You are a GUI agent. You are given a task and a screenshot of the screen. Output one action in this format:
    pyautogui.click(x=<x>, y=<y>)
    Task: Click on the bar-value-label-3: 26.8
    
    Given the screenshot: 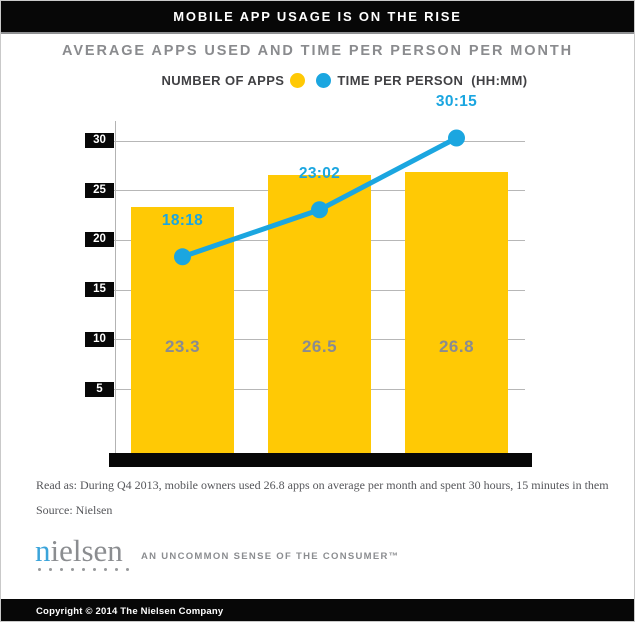 What is the action you would take?
    pyautogui.click(x=456, y=346)
    